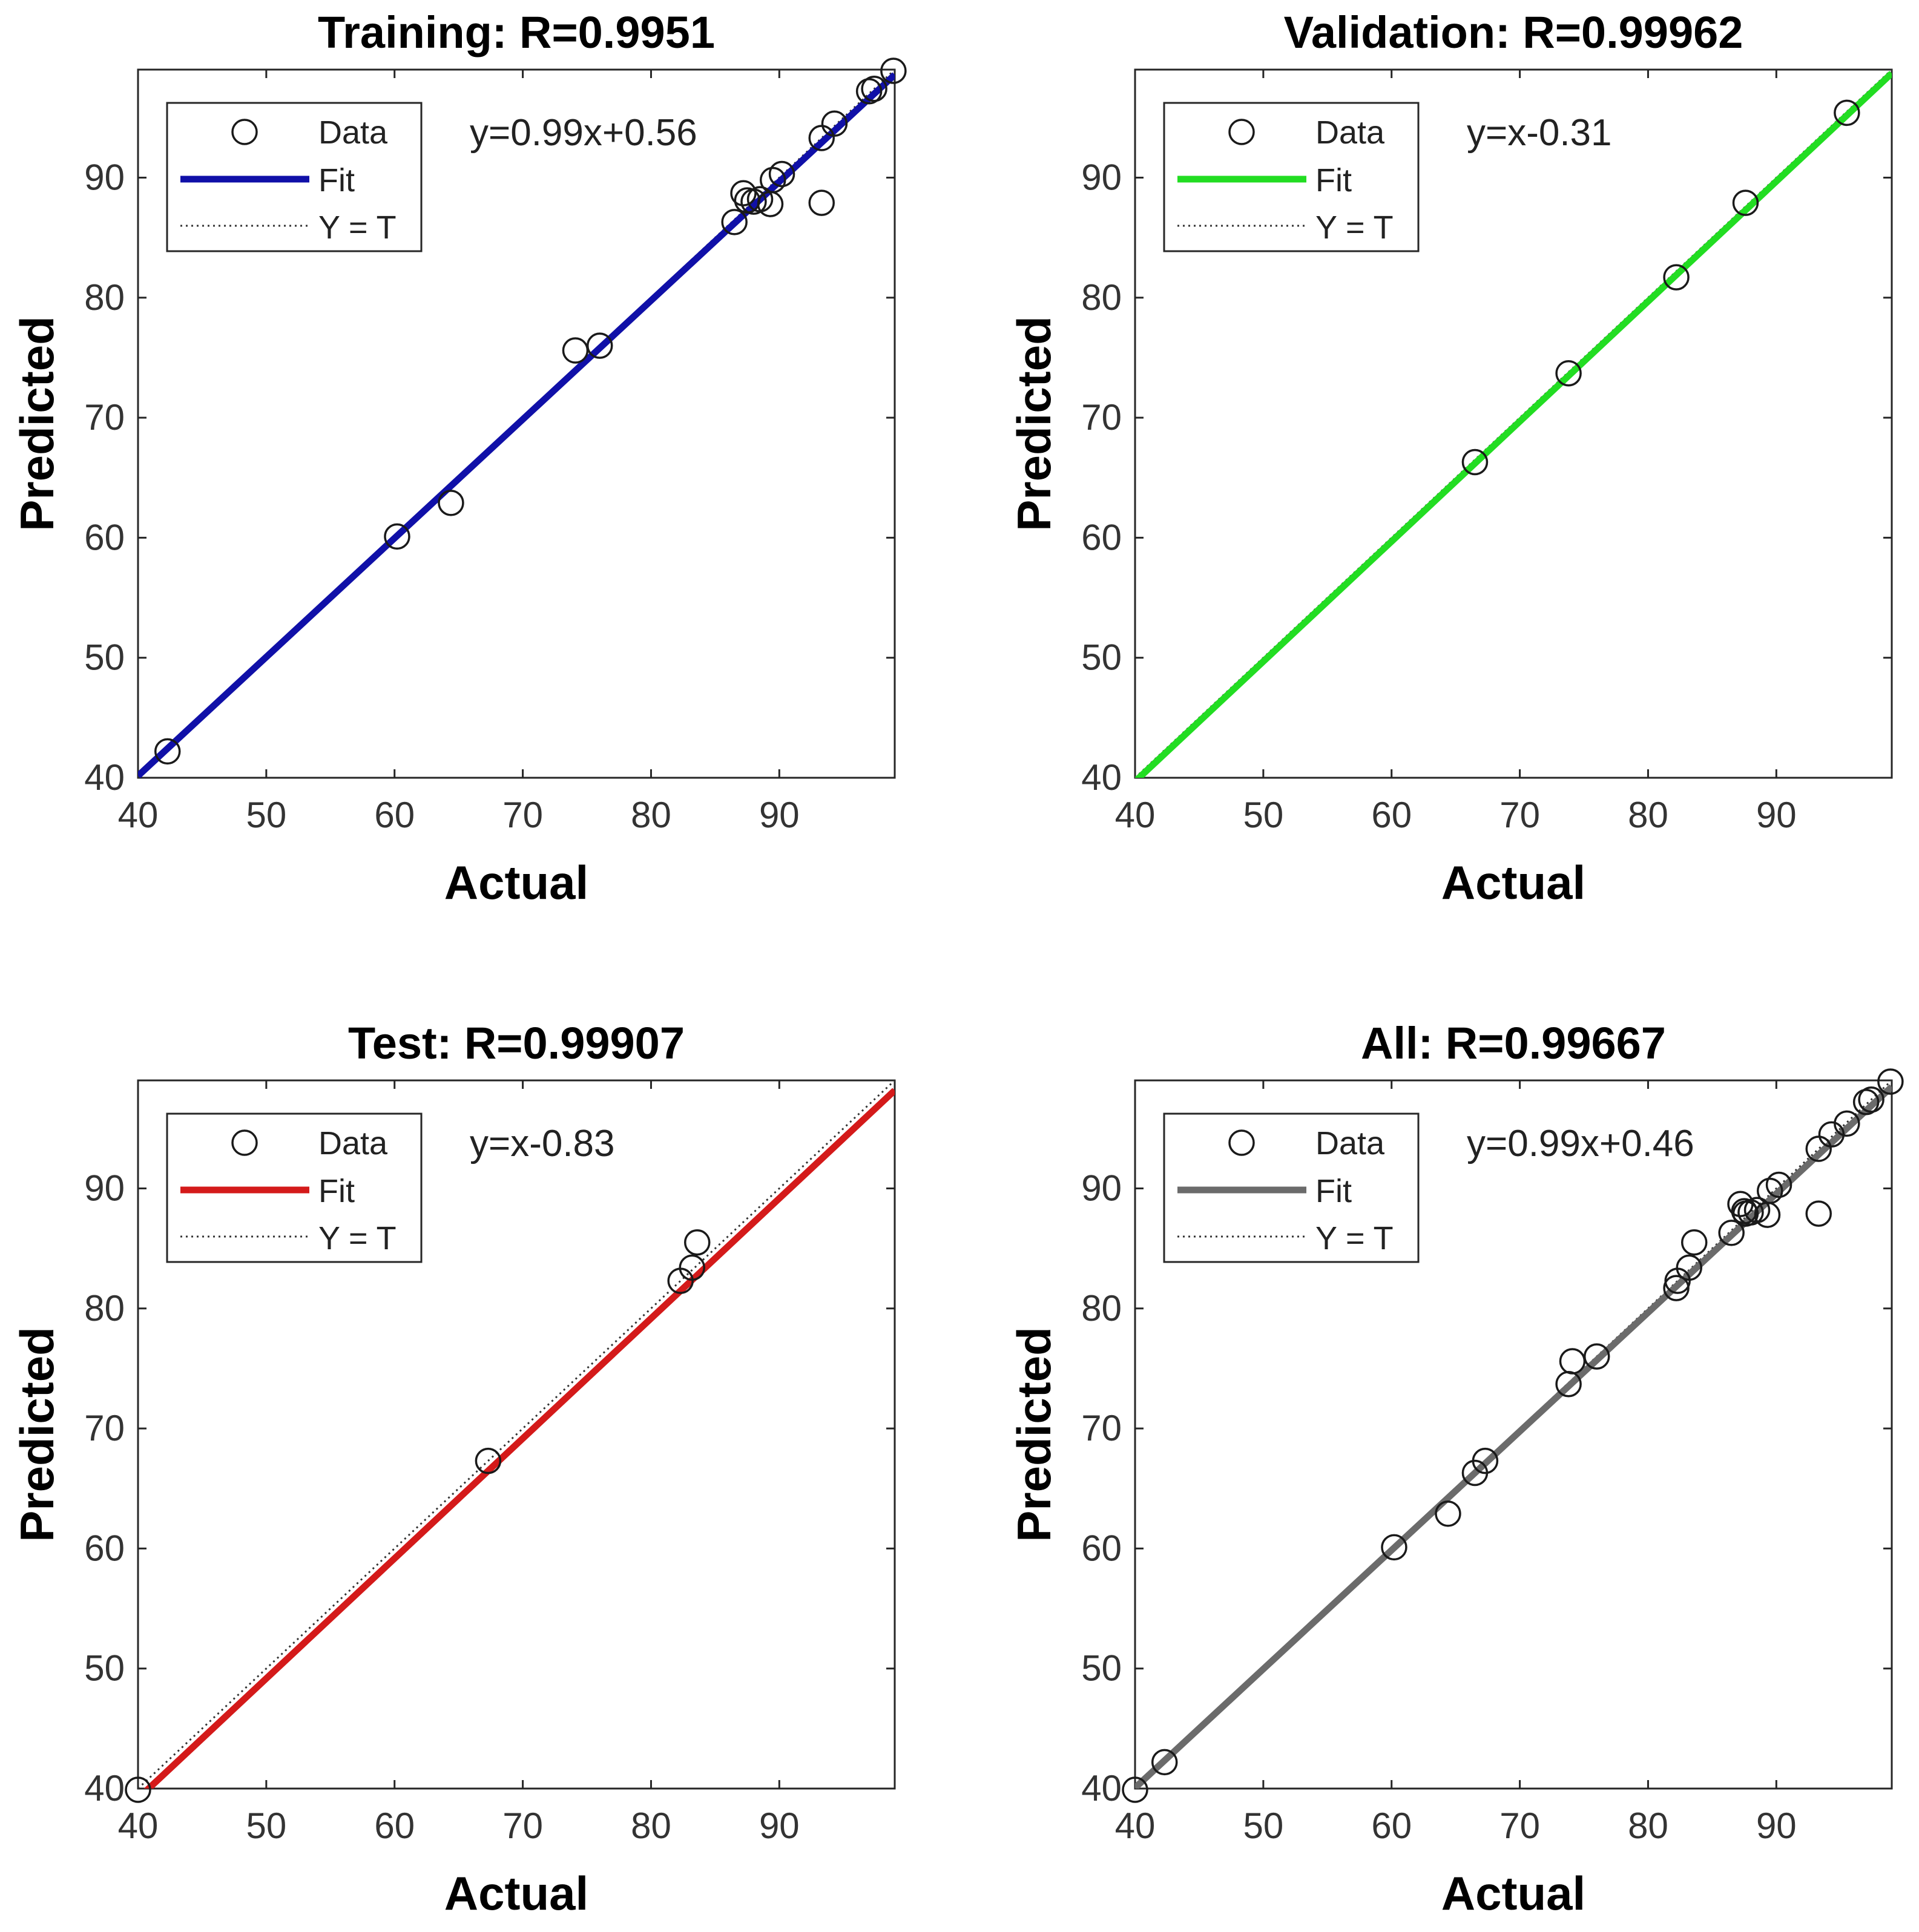  Describe the element at coordinates (1580, 1144) in the screenshot. I see `fit-equation: y=0.99x+0.46` at that location.